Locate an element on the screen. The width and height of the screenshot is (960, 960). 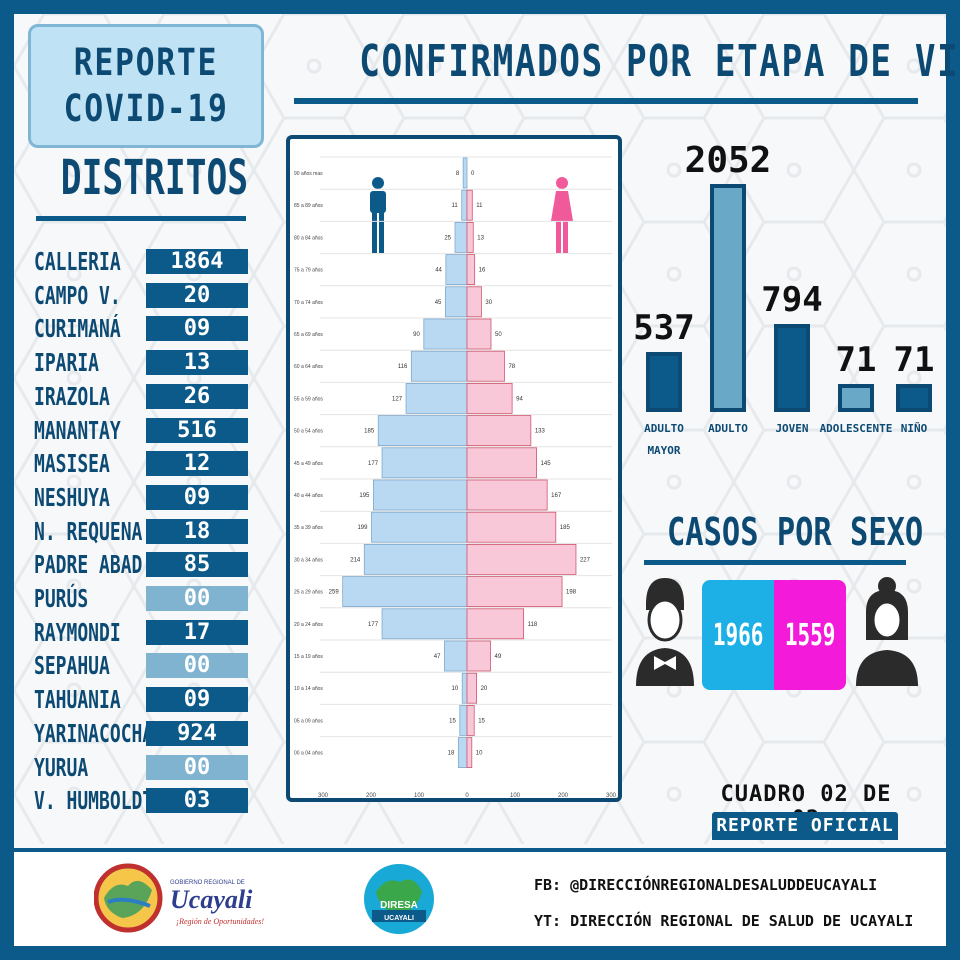
male-value-label: 127 is located at coordinates (397, 399).